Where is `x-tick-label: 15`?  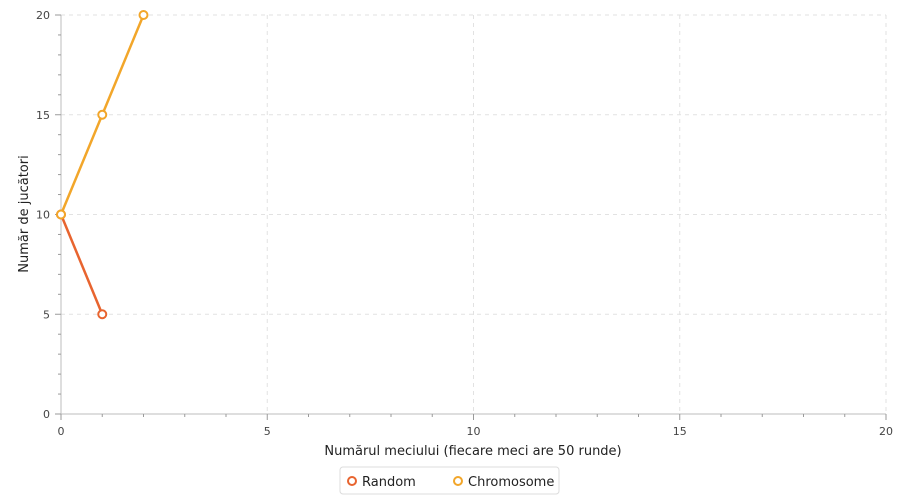 x-tick-label: 15 is located at coordinates (680, 431).